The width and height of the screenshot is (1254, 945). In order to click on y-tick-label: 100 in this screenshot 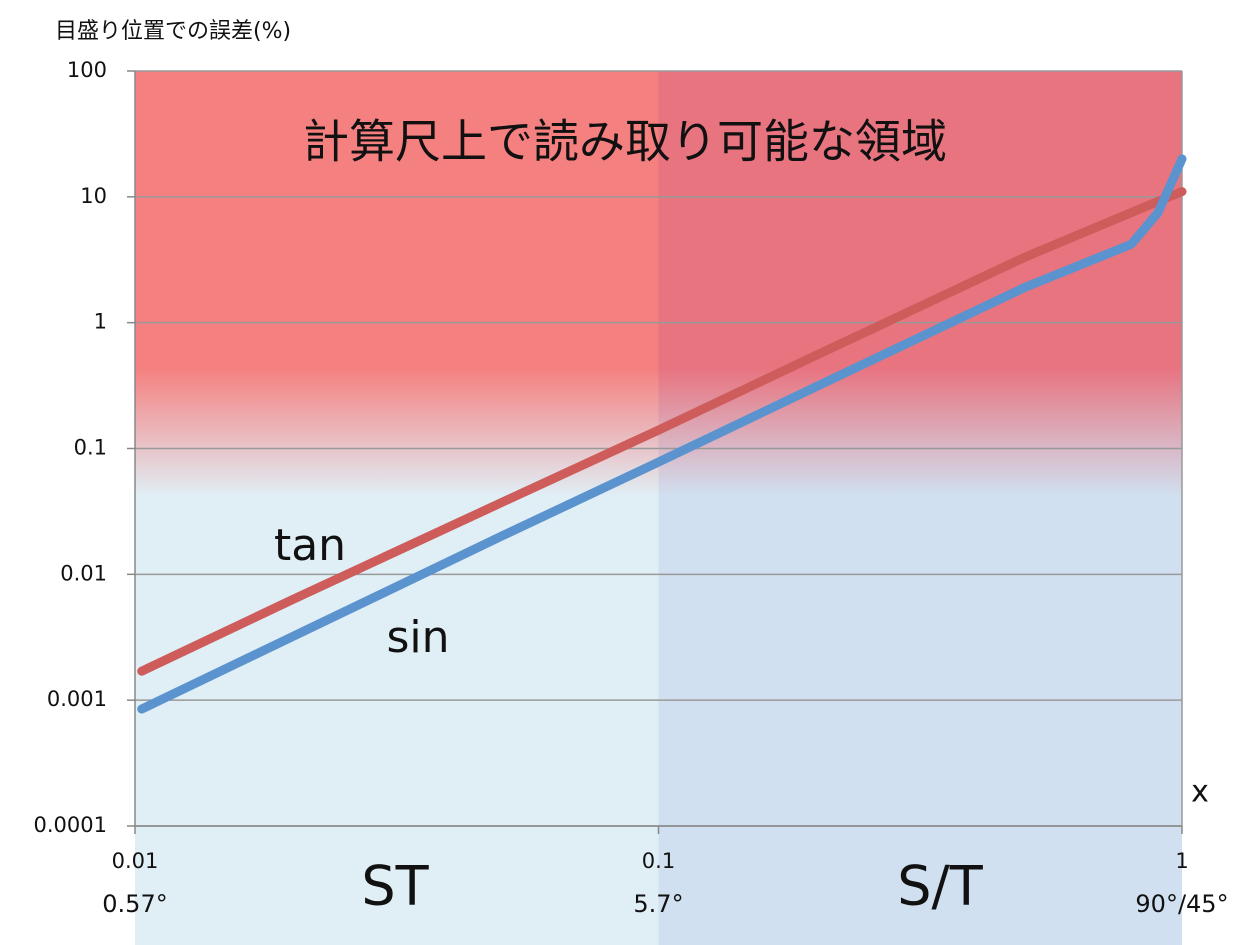, I will do `click(87, 70)`.